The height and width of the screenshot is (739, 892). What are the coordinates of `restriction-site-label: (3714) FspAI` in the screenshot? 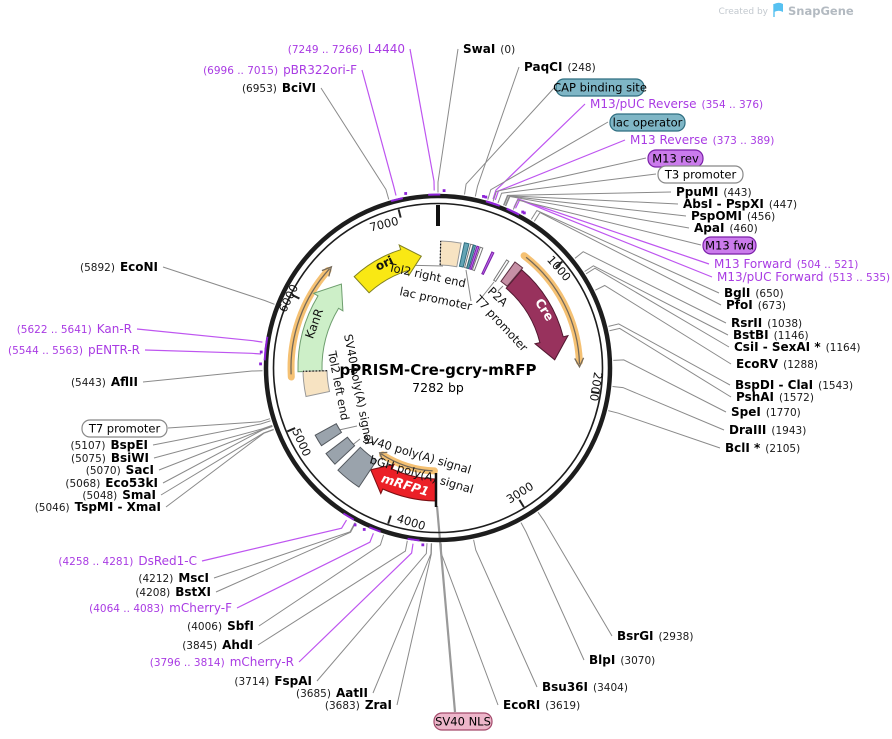 It's located at (273, 681).